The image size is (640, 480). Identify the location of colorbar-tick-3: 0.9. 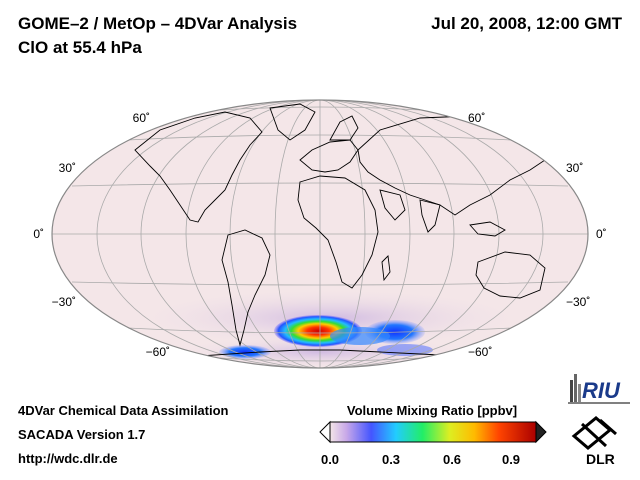
(511, 459).